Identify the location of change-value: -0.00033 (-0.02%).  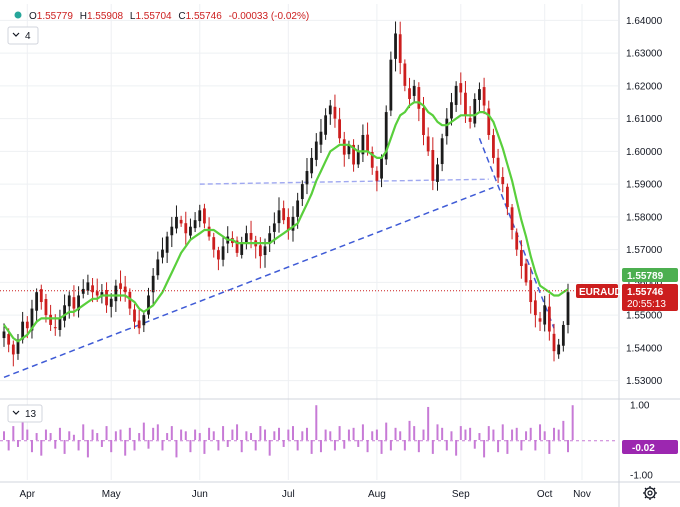
(269, 16).